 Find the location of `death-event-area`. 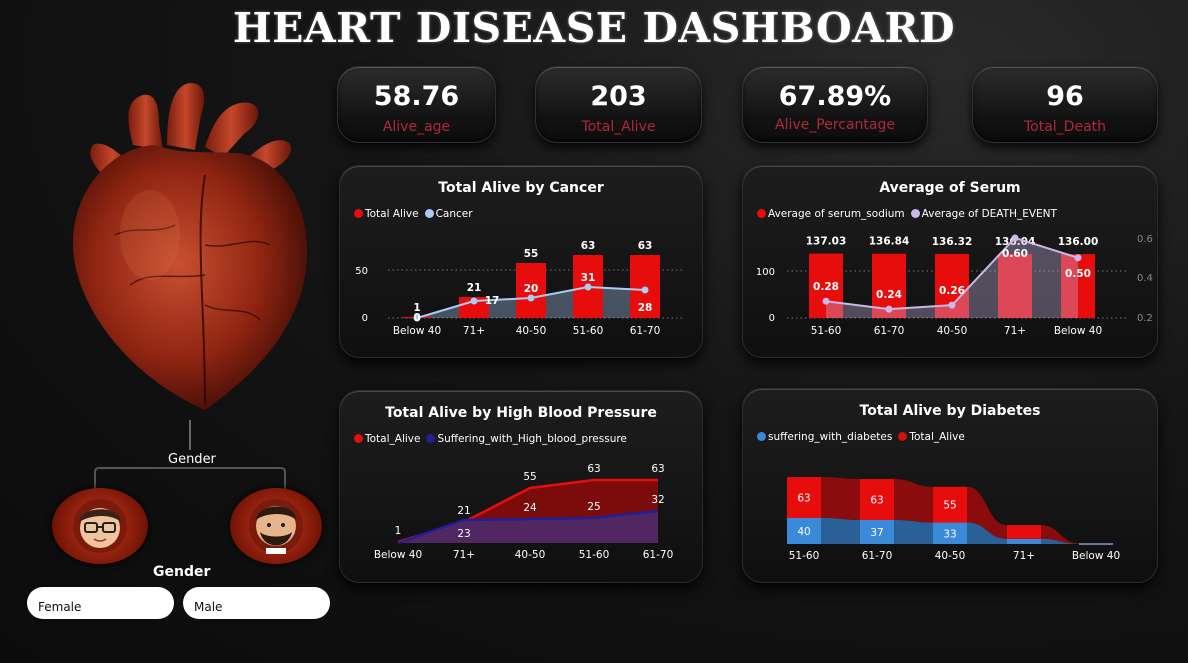

death-event-area is located at coordinates (952, 278).